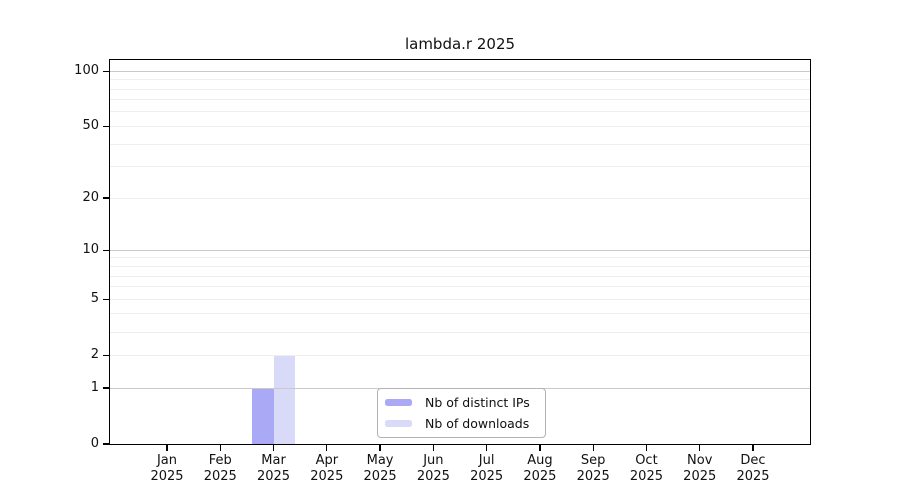 The image size is (900, 500). I want to click on x-tick-feb-2025, so click(220, 448).